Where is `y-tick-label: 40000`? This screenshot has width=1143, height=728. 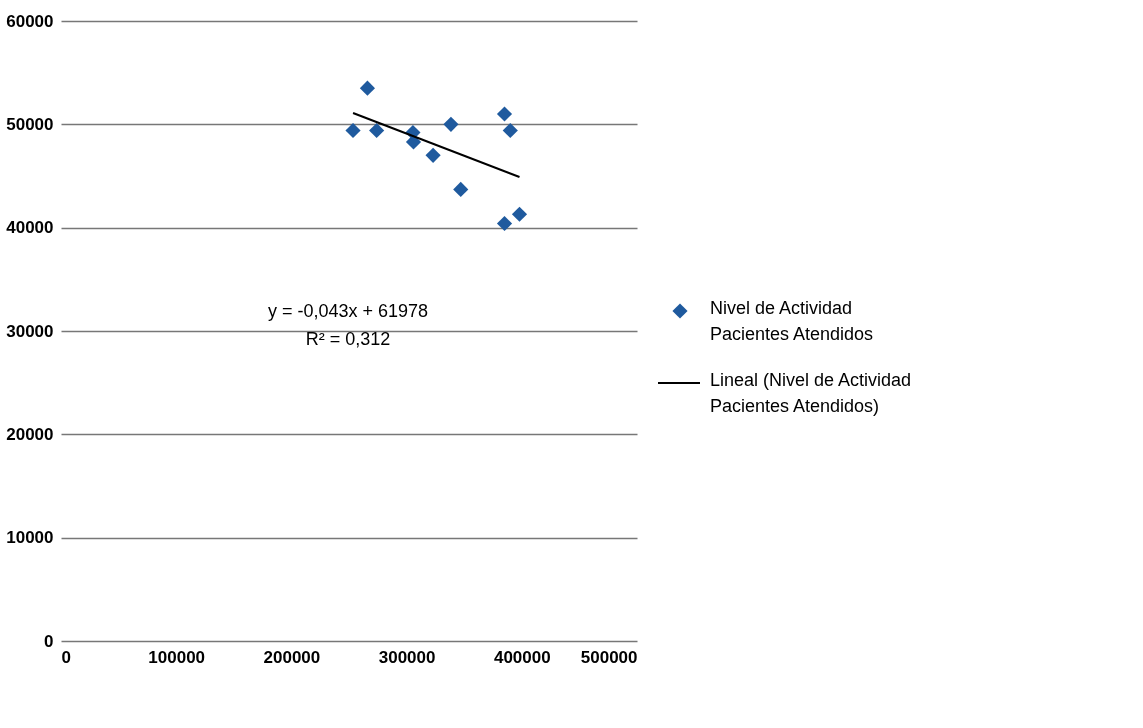 y-tick-label: 40000 is located at coordinates (30, 228).